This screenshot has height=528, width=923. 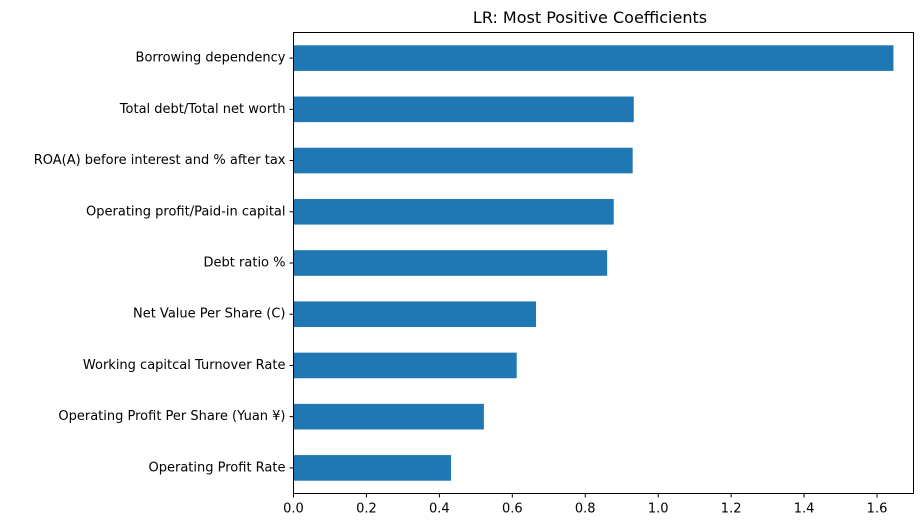 I want to click on y-tick-label: ROA(A) before interest and % after tax, so click(x=160, y=160).